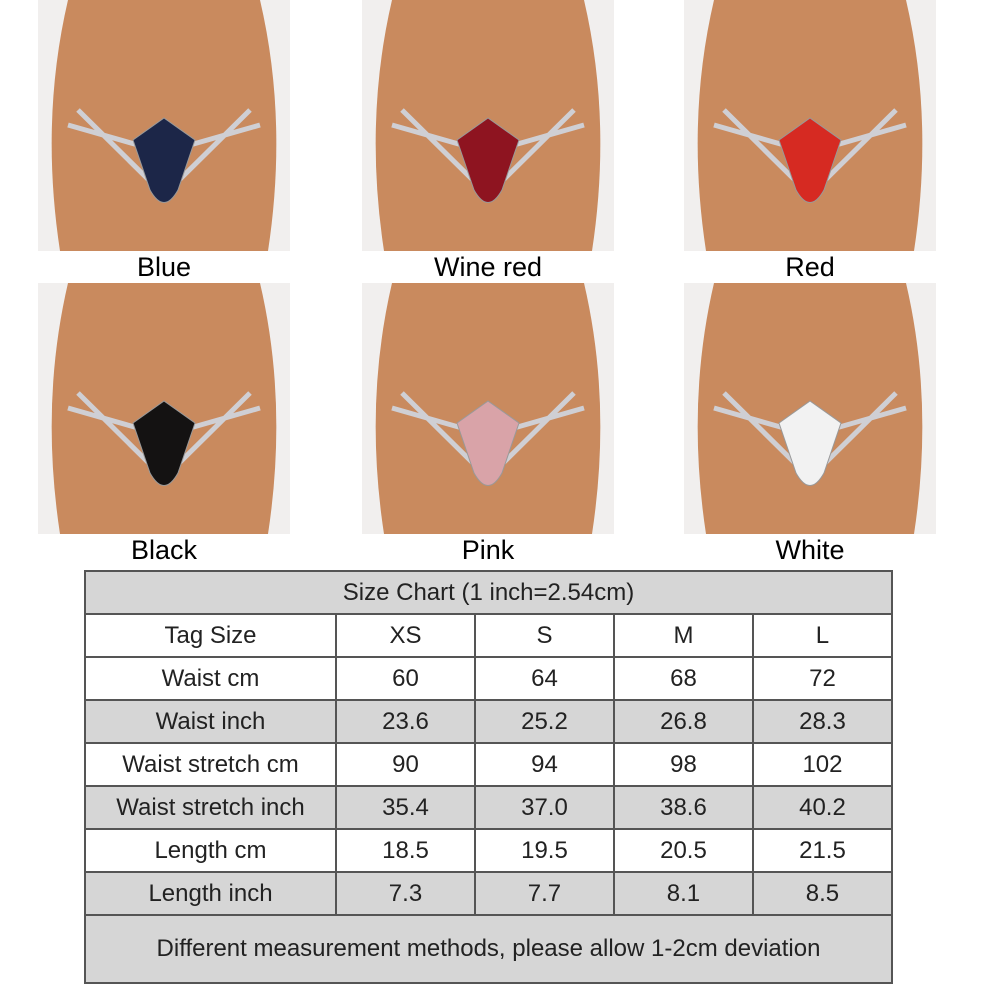 This screenshot has height=1001, width=1001. I want to click on table-cell: 20.5, so click(683, 850).